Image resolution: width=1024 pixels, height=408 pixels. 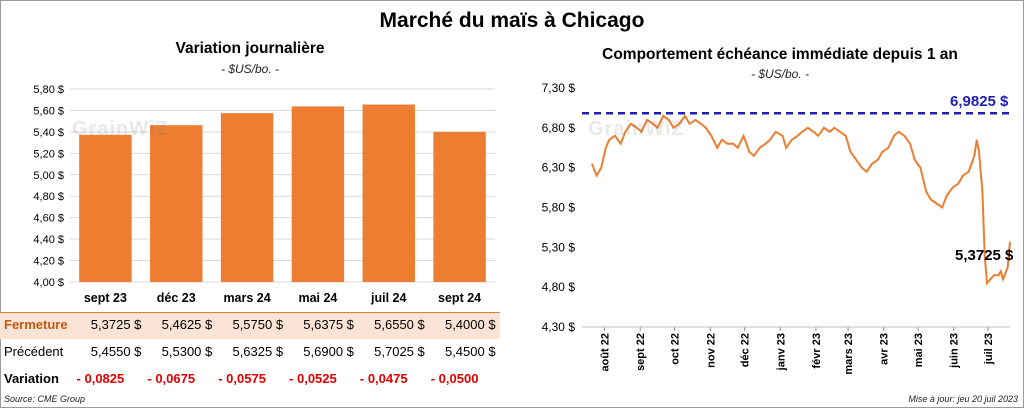 What do you see at coordinates (246, 298) in the screenshot?
I see `bar-x-label: mars 24` at bounding box center [246, 298].